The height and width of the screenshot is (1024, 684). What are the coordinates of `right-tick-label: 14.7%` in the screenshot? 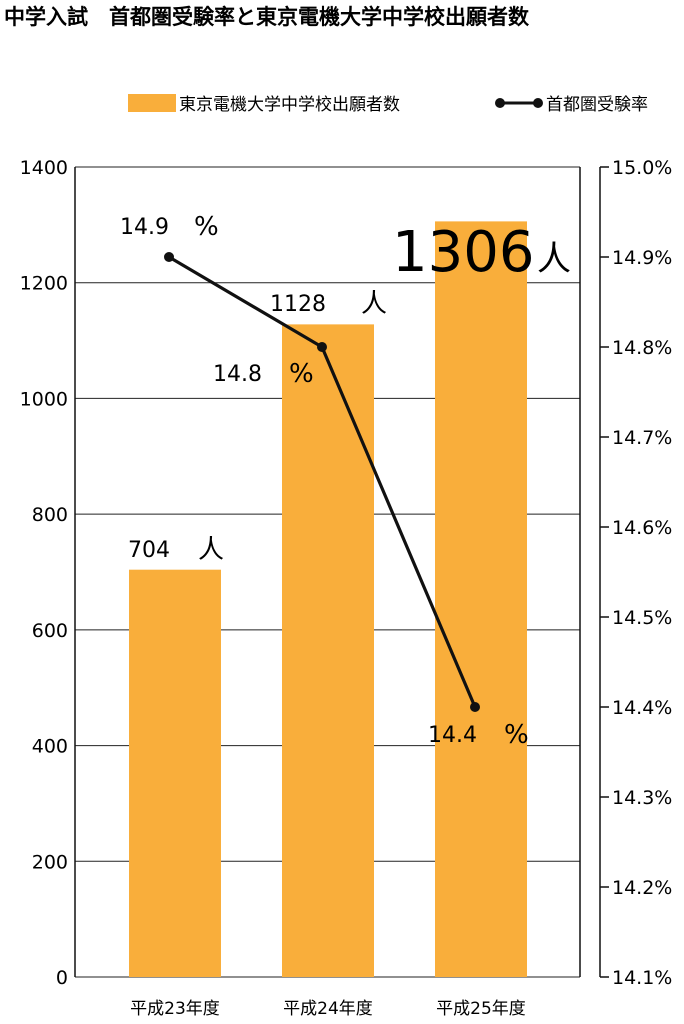 It's located at (642, 438).